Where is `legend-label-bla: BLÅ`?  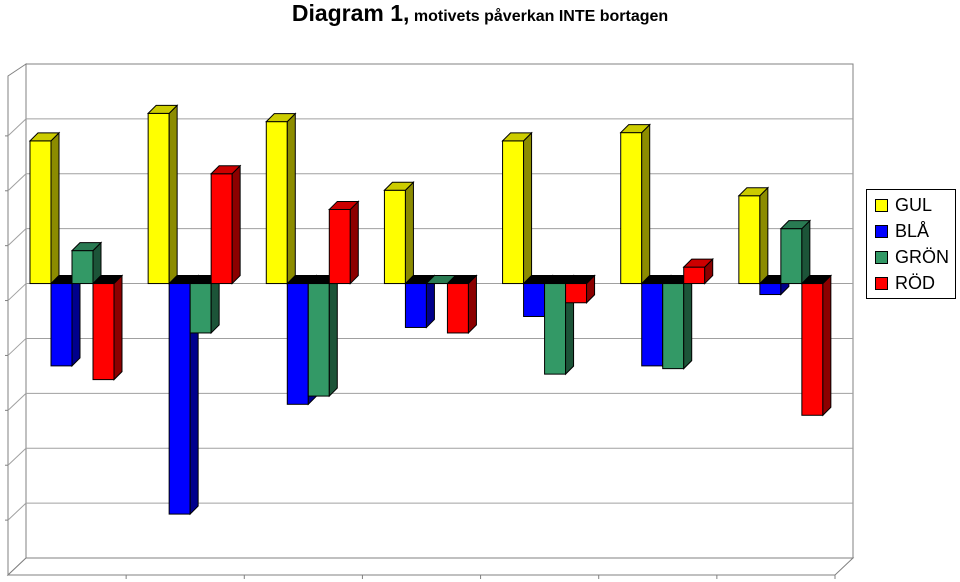
legend-label-bla: BLÅ is located at coordinates (912, 230).